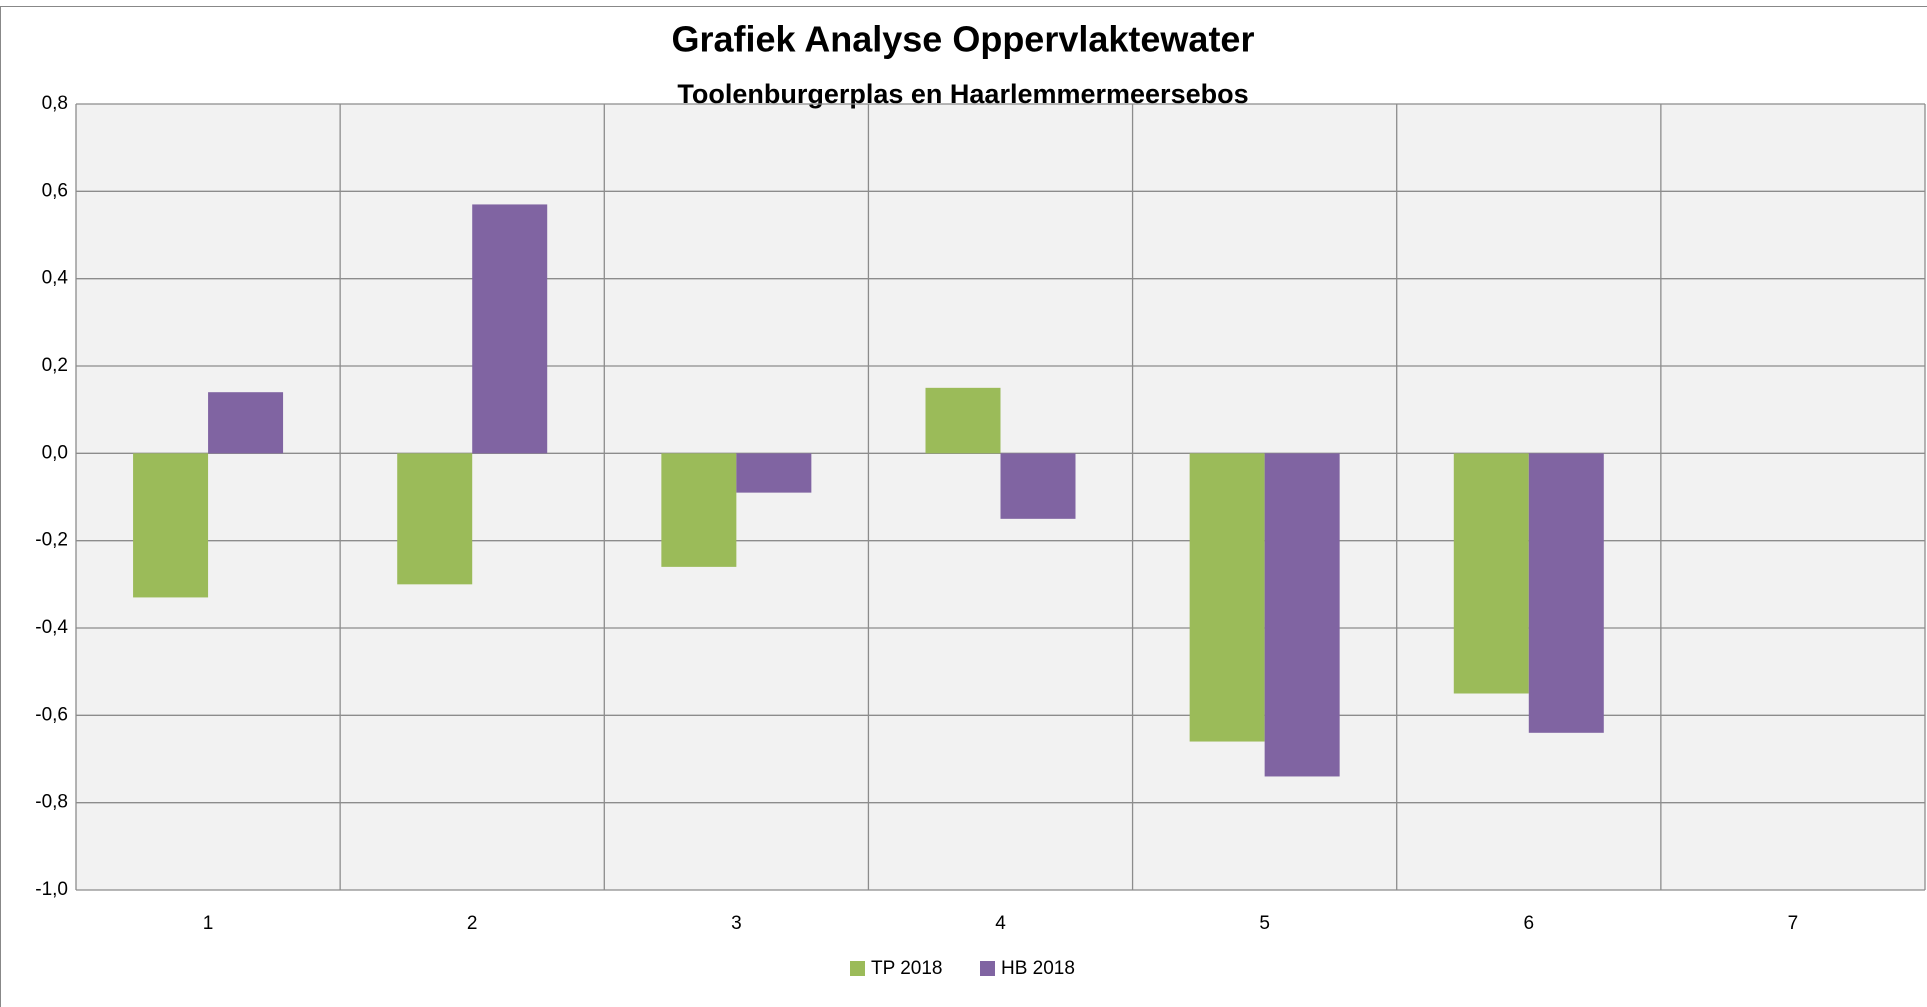  What do you see at coordinates (1038, 968) in the screenshot?
I see `legend-label: HB 2018` at bounding box center [1038, 968].